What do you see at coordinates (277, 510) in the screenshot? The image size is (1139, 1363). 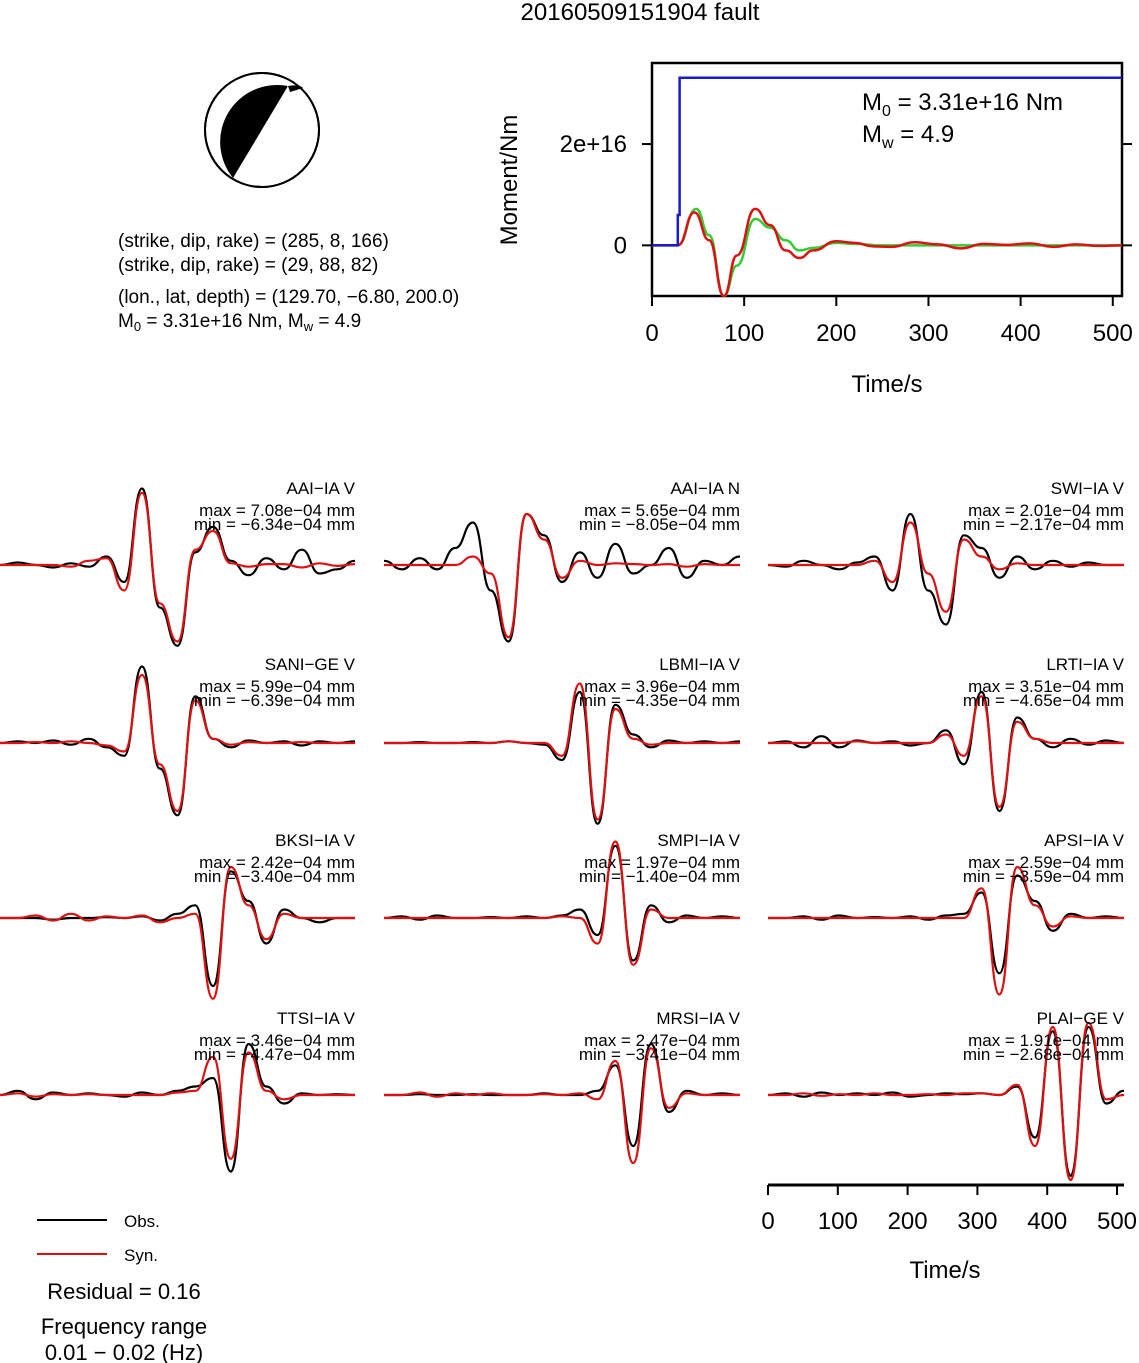 I see `station-max: max = 7.08e−04 mm` at bounding box center [277, 510].